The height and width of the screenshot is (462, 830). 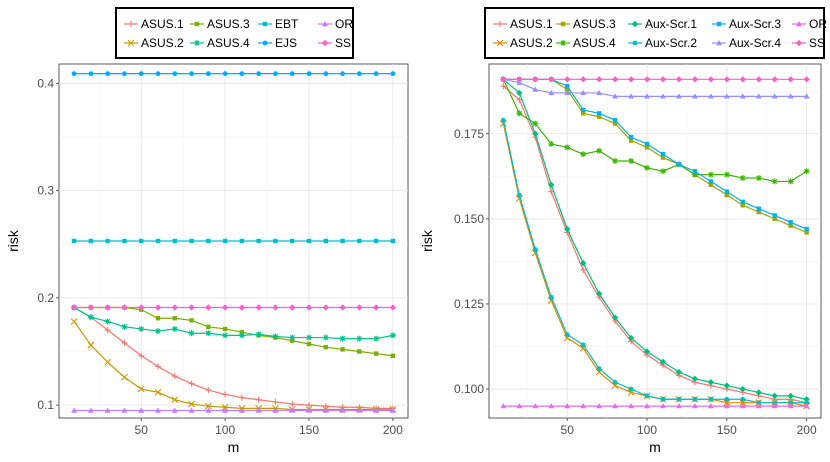 I want to click on legend-label: ASUS.2, so click(x=162, y=43).